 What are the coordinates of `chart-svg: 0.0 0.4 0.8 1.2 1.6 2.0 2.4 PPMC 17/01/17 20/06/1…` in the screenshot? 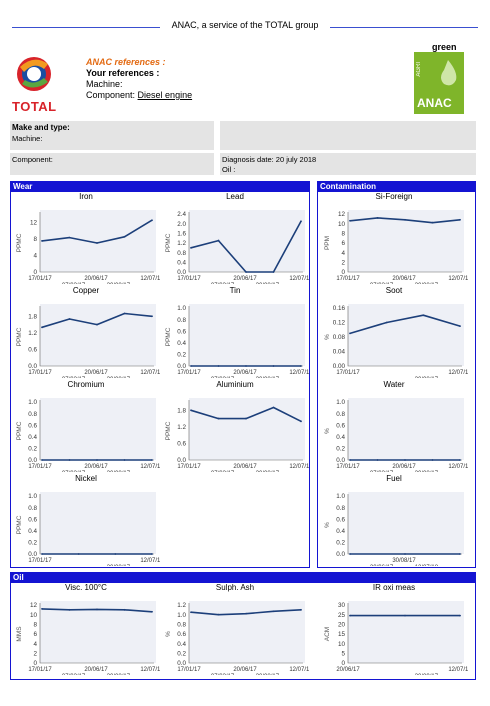 It's located at (237, 247).